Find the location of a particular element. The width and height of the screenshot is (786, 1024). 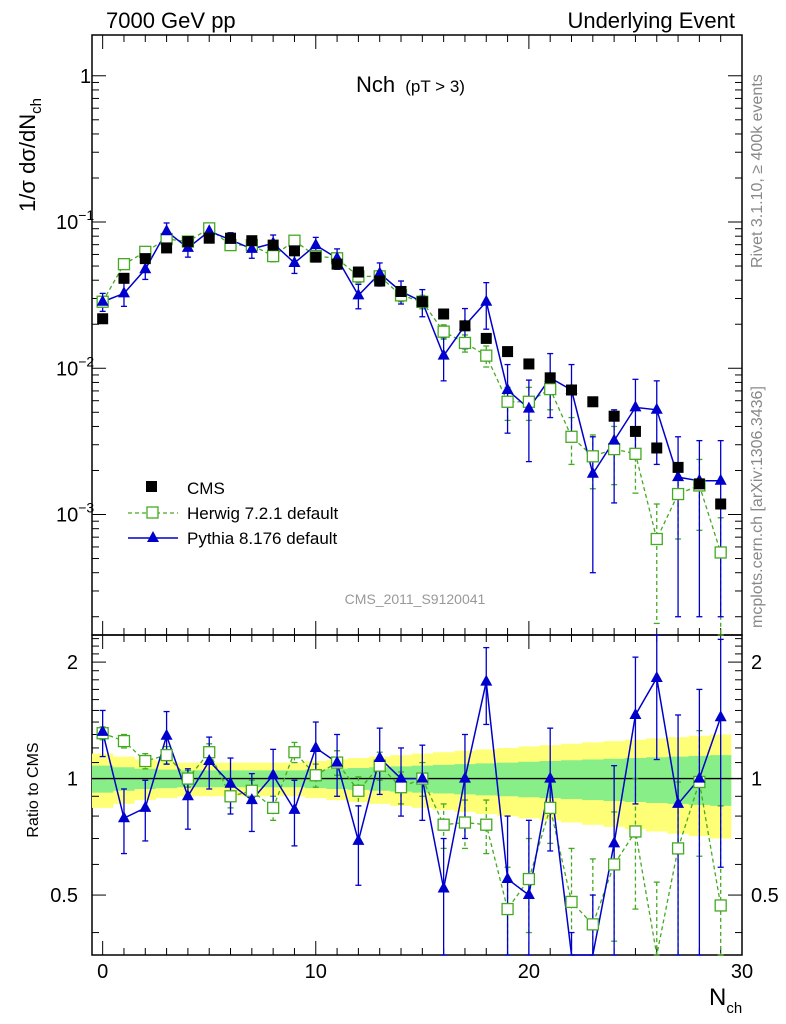

y-tick-exponent: −1 is located at coordinates (86, 215).